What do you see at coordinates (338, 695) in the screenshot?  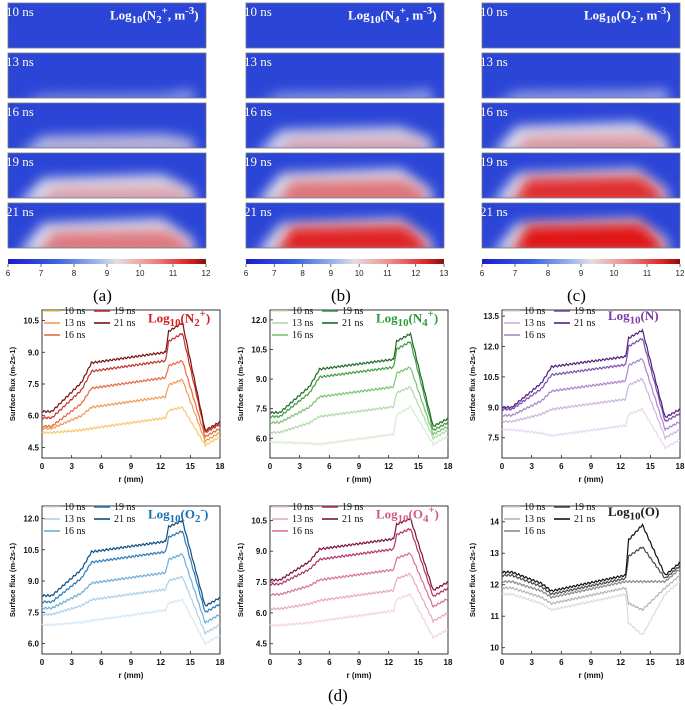 I see `figure-label: (d)` at bounding box center [338, 695].